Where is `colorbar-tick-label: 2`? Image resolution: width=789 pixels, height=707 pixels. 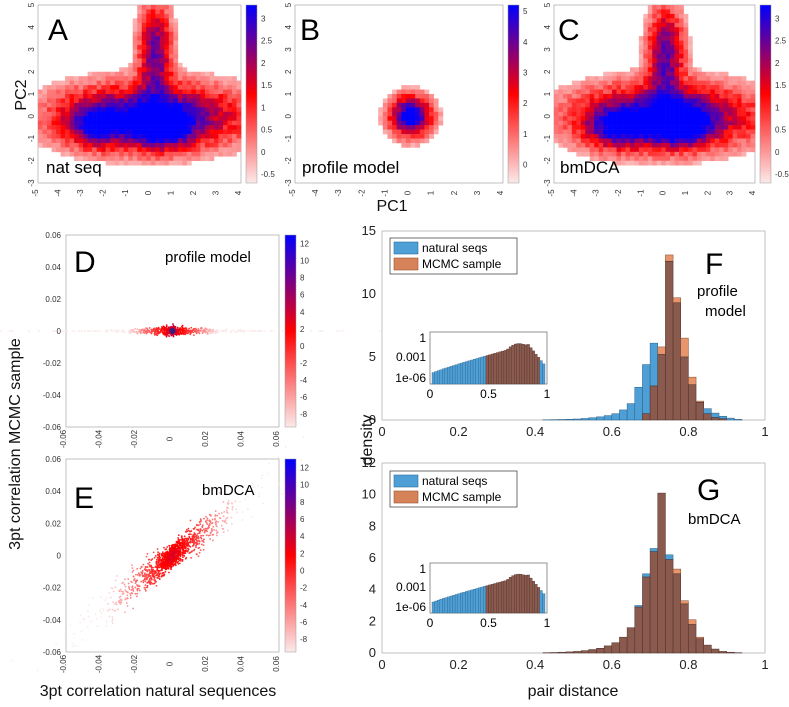 colorbar-tick-label: 2 is located at coordinates (263, 63).